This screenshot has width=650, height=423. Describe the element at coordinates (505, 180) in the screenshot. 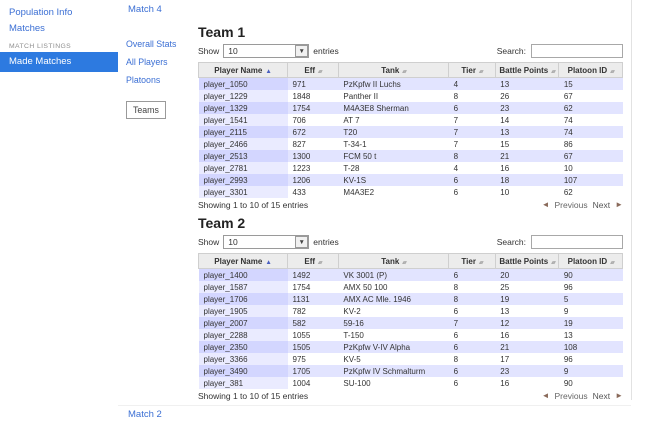

I see `cell: 18` at that location.